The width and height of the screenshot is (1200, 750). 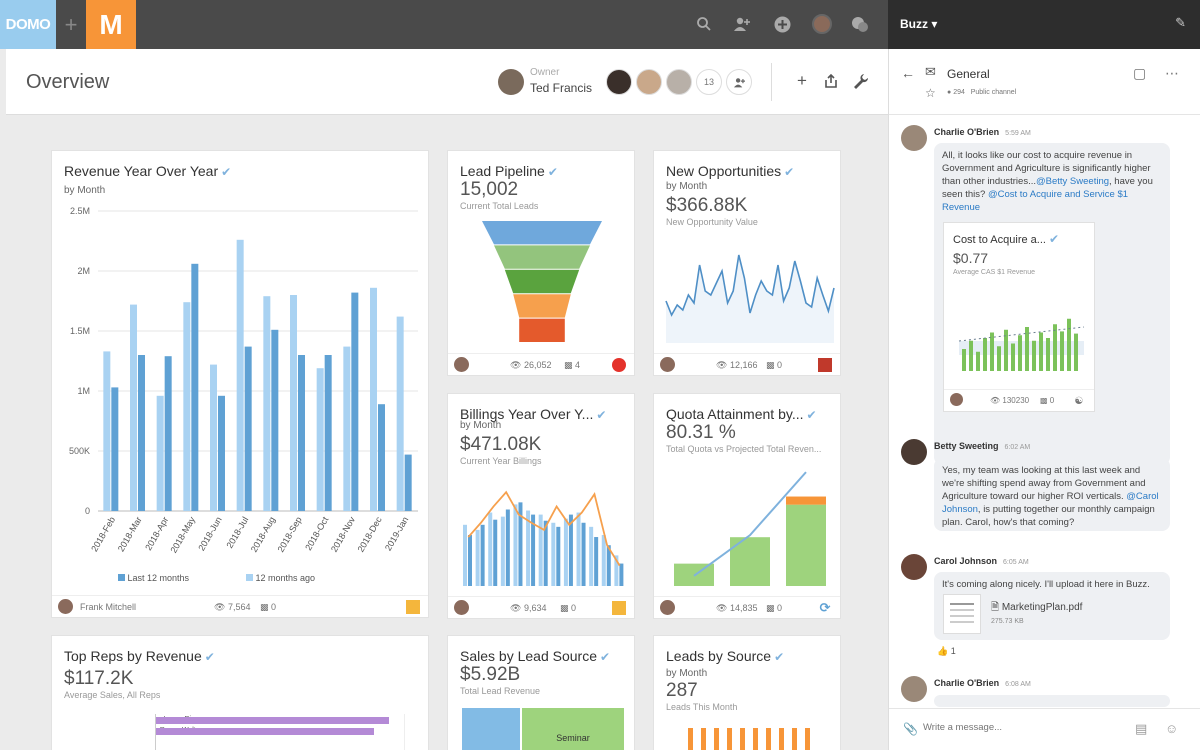 I want to click on threads-icon: ▢, so click(x=1140, y=73).